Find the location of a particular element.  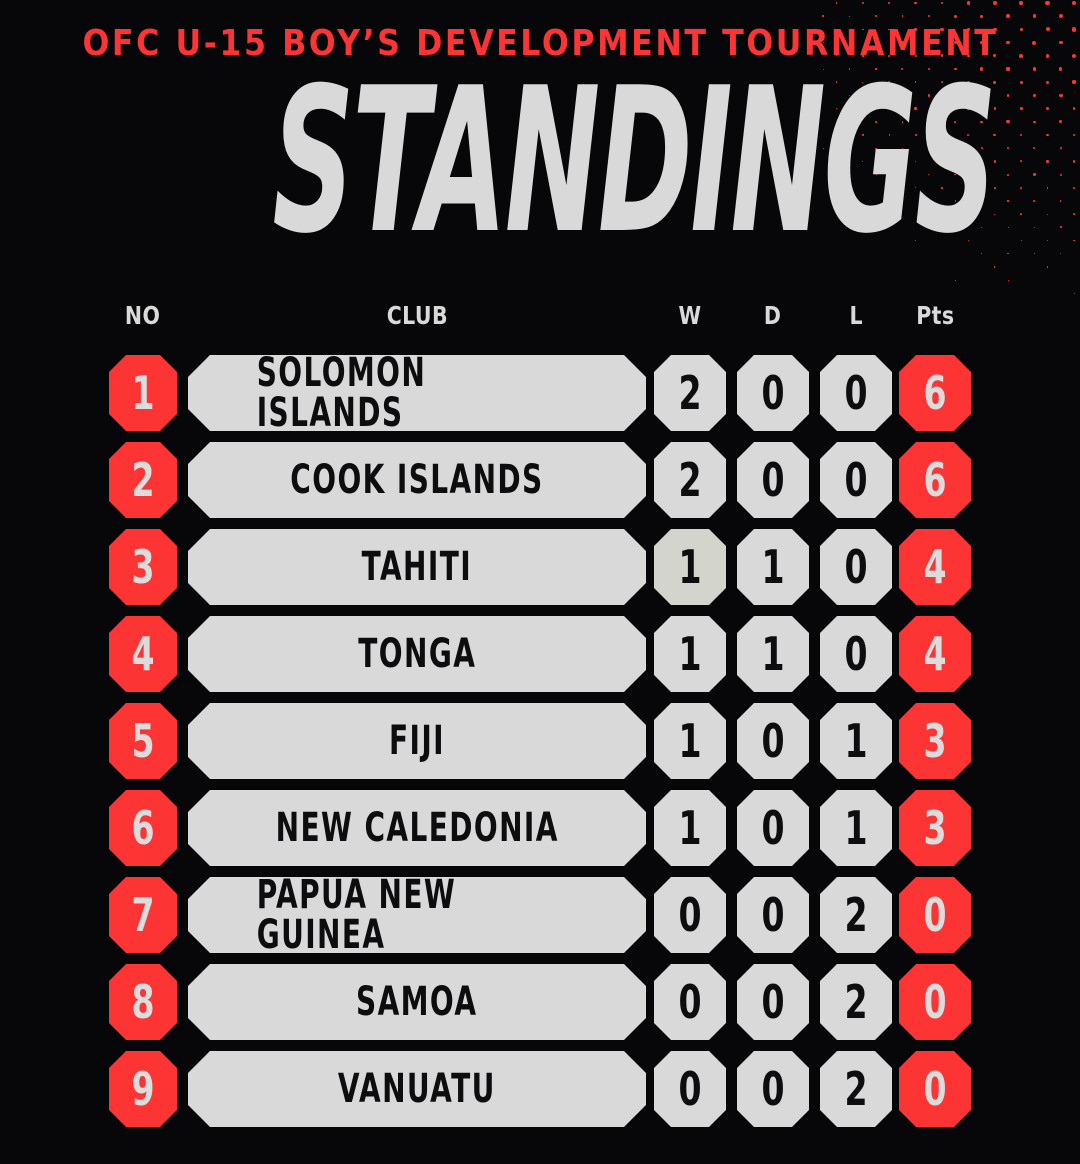

table-row: 3 TAHITI 1 1 0 4 is located at coordinates (540, 567).